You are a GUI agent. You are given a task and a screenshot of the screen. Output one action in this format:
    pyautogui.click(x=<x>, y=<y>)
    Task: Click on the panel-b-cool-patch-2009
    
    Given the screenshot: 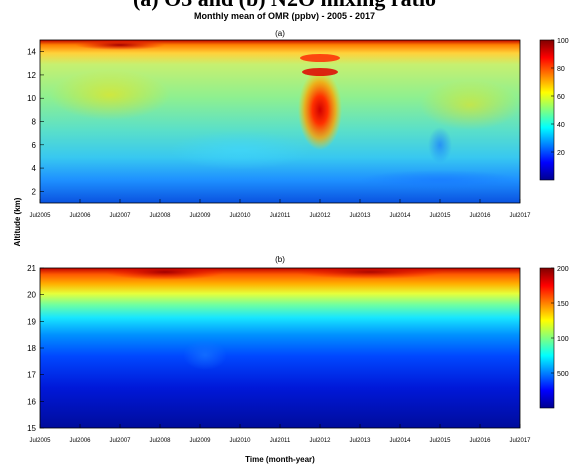 What is the action you would take?
    pyautogui.click(x=205, y=355)
    